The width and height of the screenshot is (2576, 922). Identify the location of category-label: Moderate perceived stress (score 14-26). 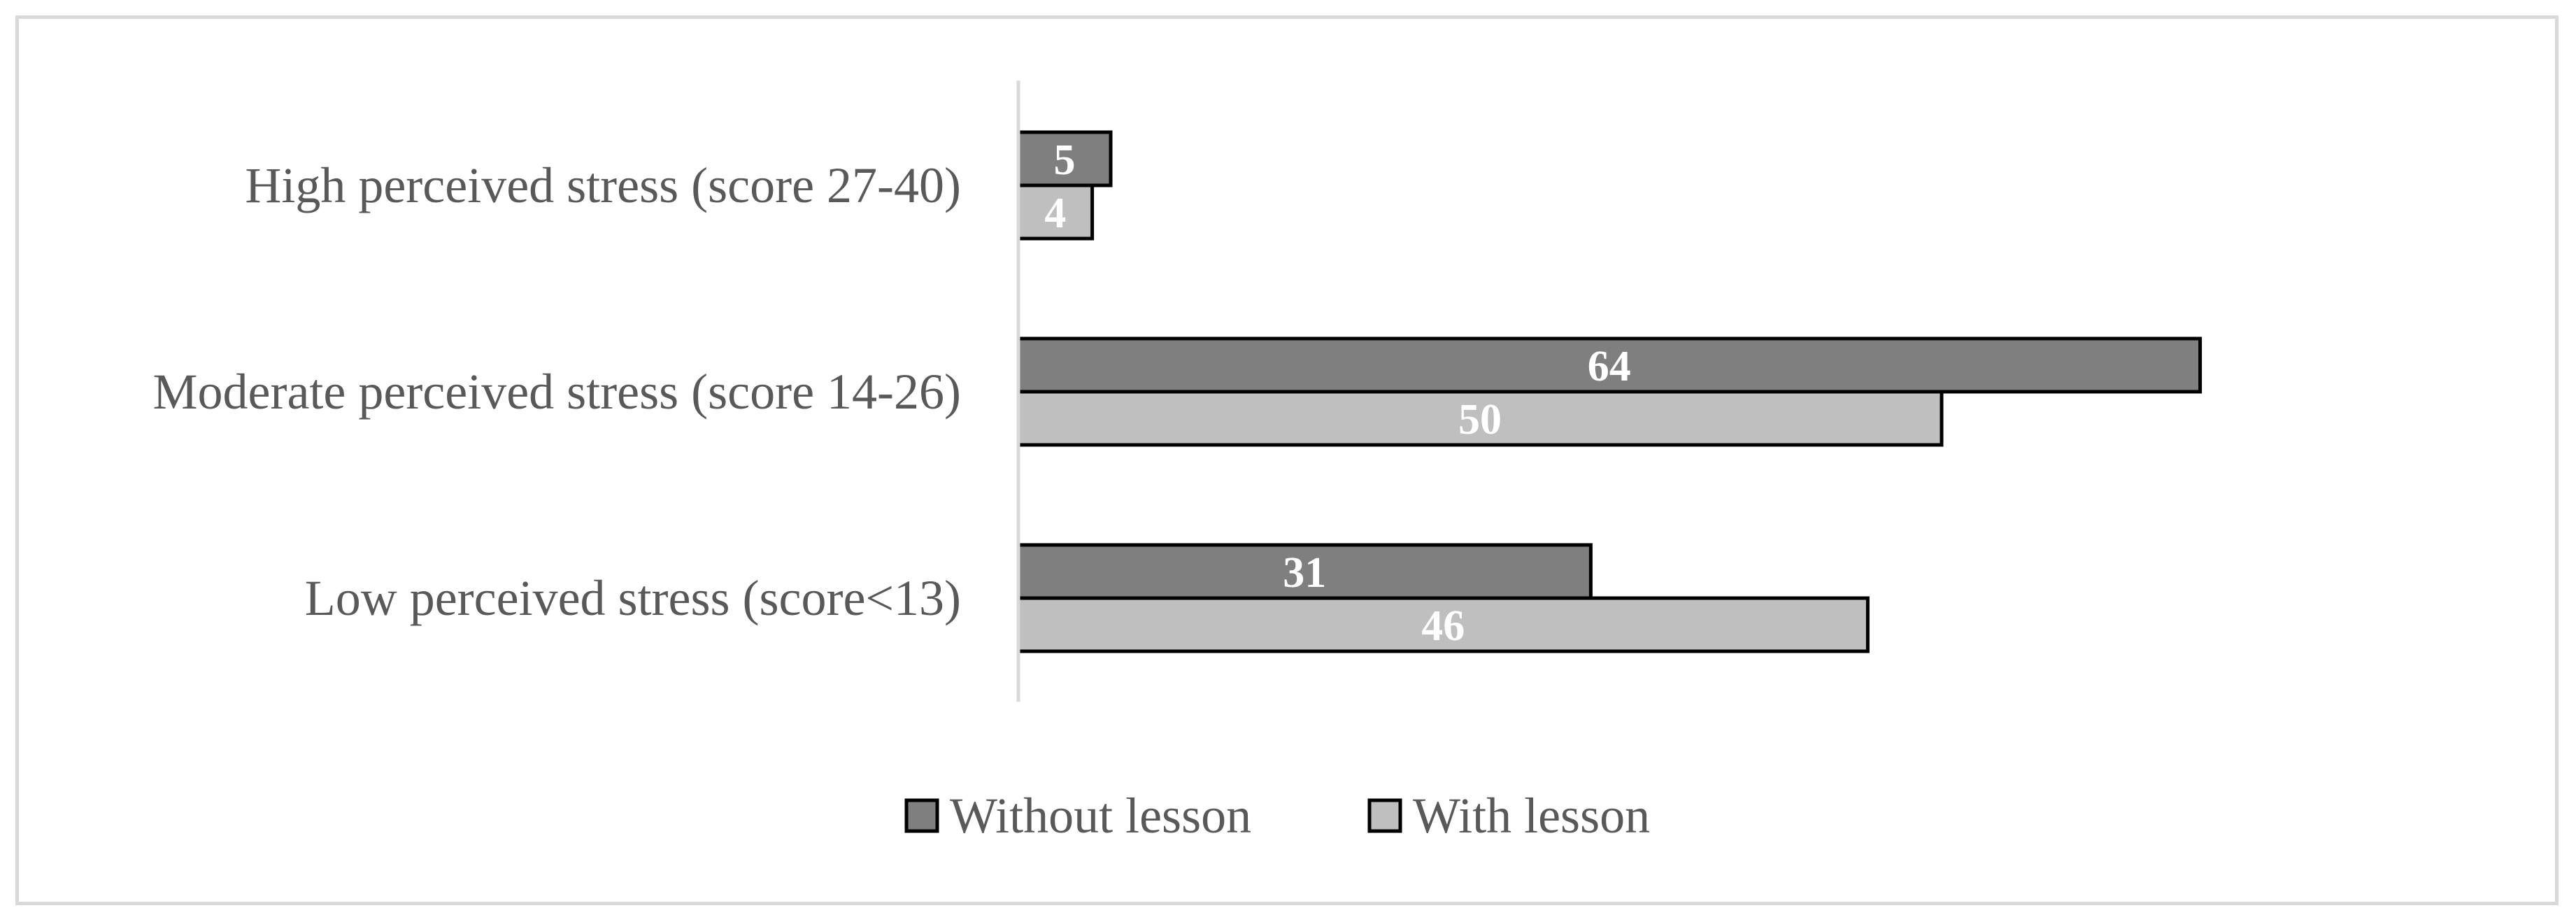
(556, 392).